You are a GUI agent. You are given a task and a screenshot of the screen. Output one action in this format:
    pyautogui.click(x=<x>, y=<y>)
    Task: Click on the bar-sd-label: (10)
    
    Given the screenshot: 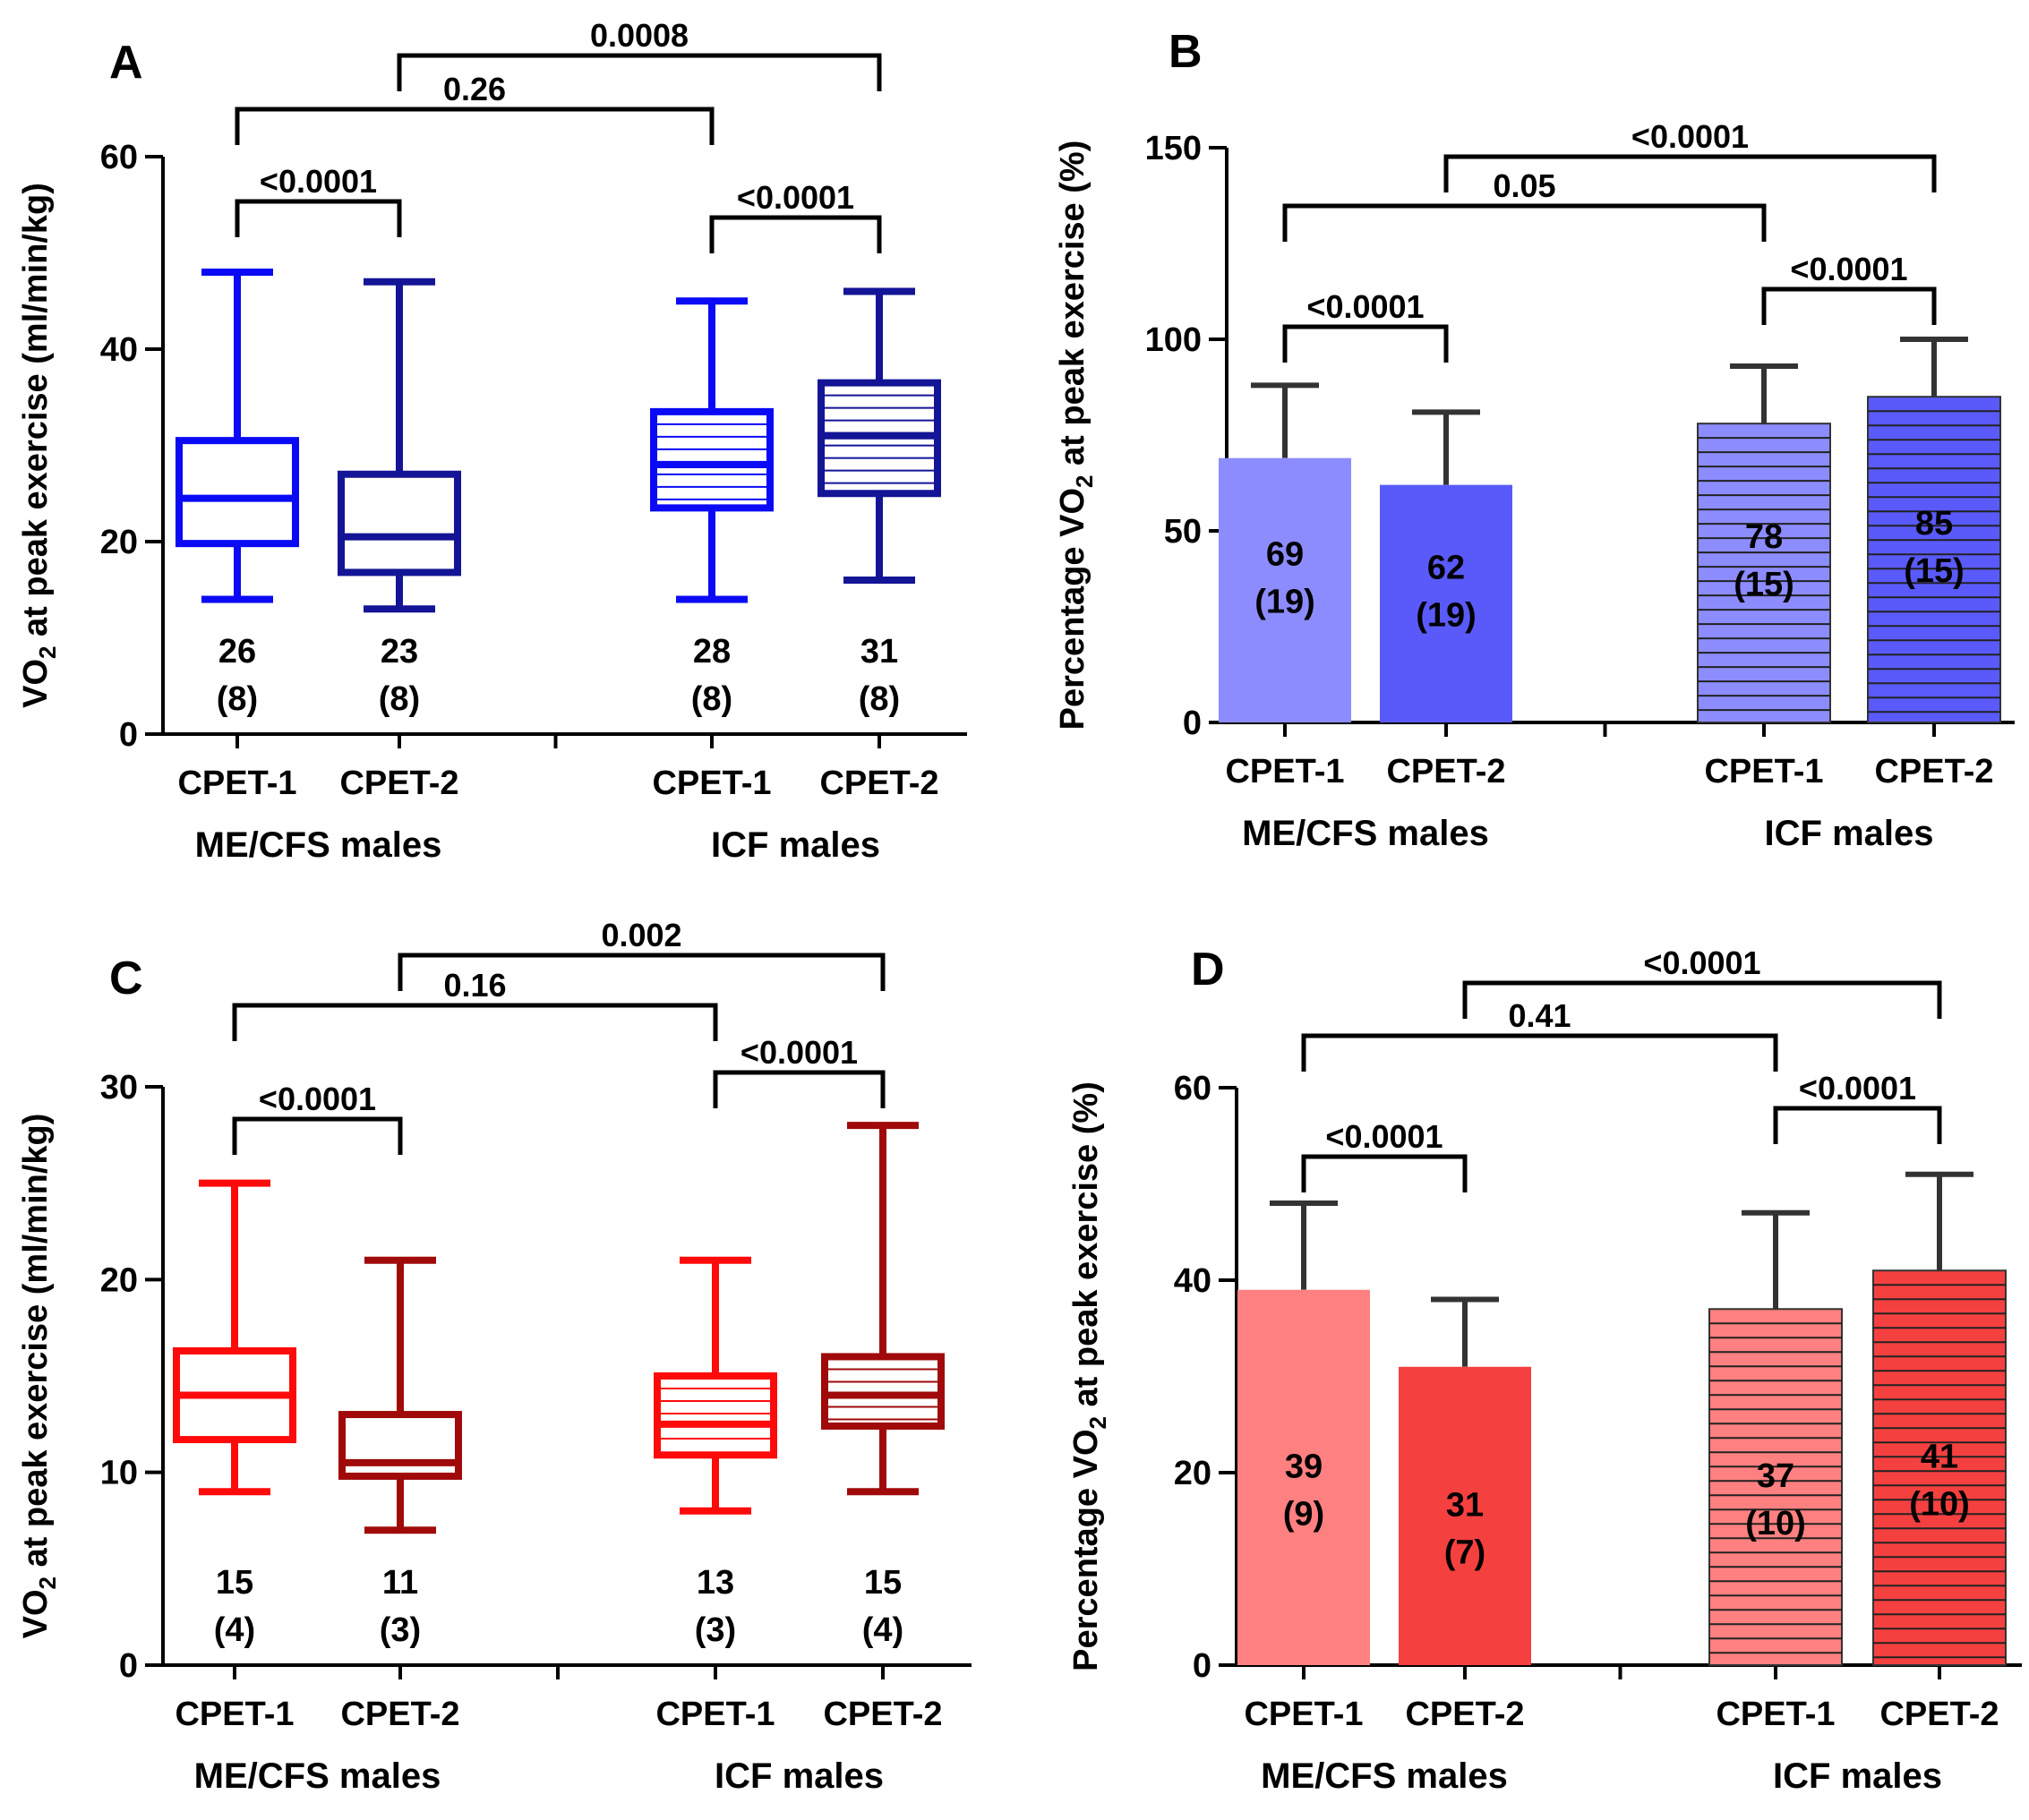 What is the action you would take?
    pyautogui.click(x=1775, y=1523)
    